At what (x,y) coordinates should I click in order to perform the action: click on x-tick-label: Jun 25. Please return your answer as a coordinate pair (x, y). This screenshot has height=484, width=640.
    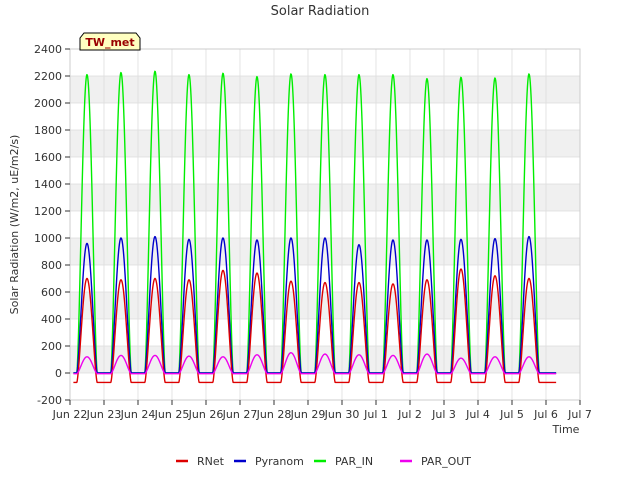
    Looking at the image, I should click on (172, 414).